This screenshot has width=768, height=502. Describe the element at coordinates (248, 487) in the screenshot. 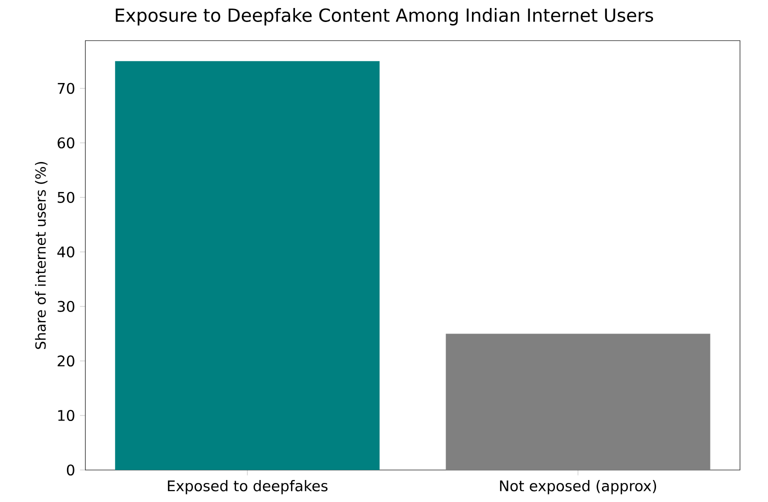

I see `x-tick-label: Exposed to deepfakes` at that location.